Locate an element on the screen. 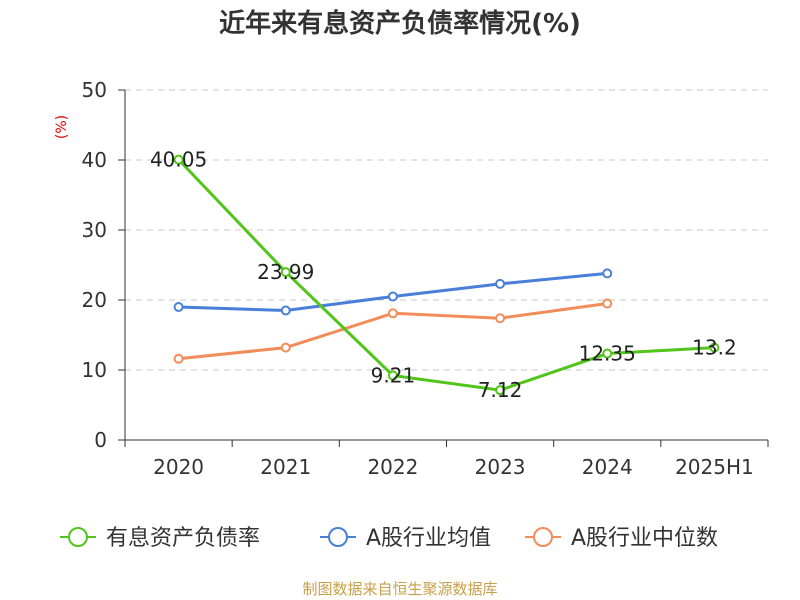  y-tick-label: 30 is located at coordinates (94, 230).